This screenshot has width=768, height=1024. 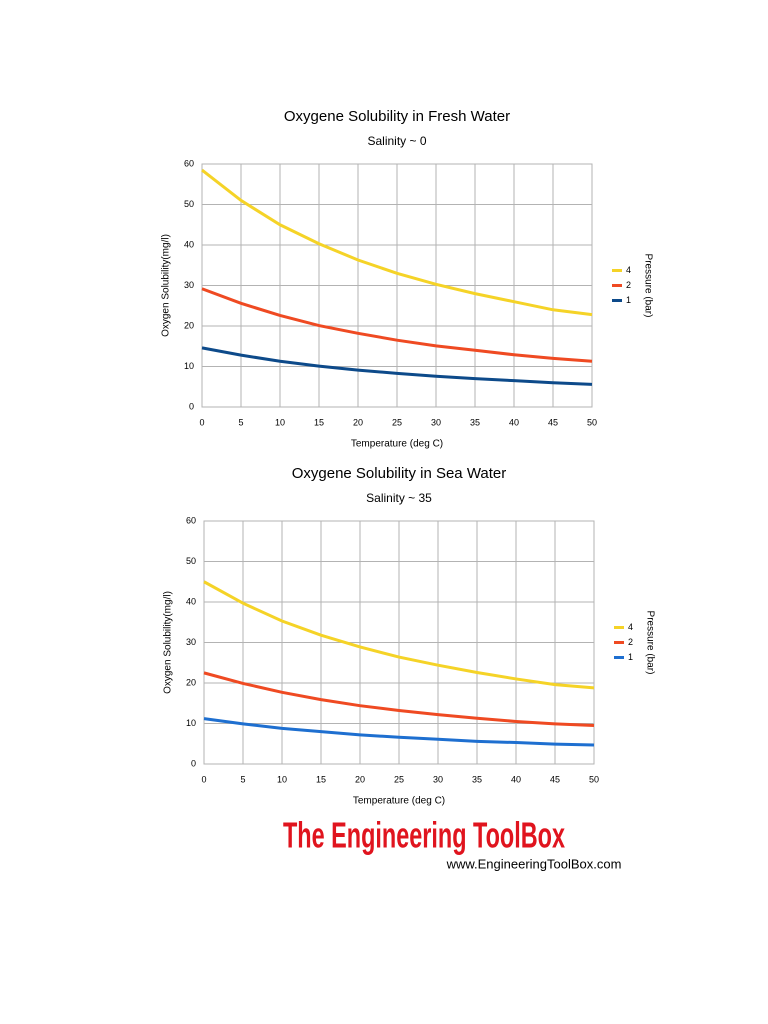 What do you see at coordinates (534, 863) in the screenshot?
I see `url: www.EngineeringToolBox.com` at bounding box center [534, 863].